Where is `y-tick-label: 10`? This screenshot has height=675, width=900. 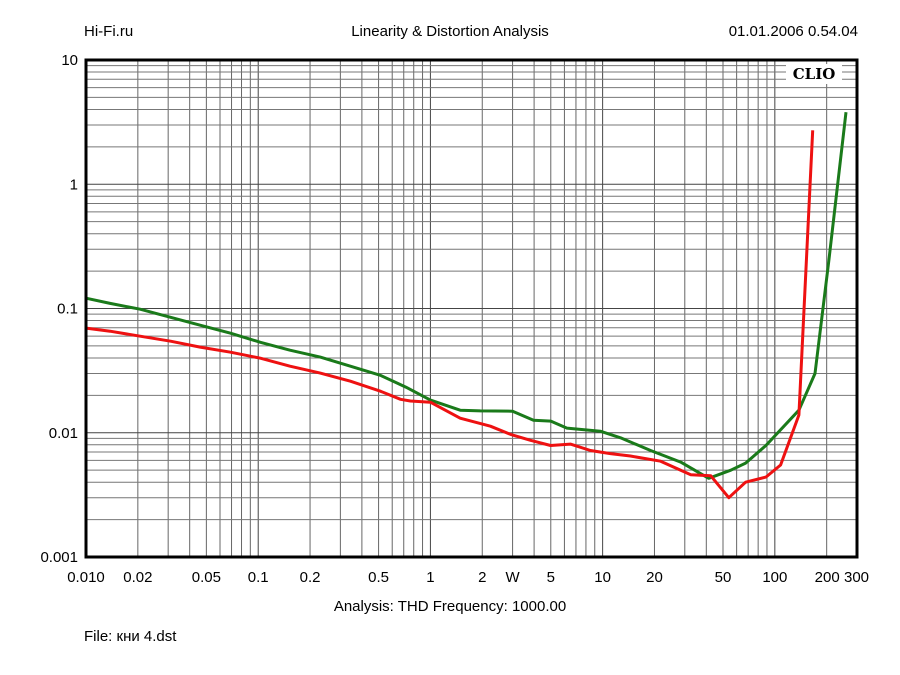
y-tick-label: 10 is located at coordinates (69, 60).